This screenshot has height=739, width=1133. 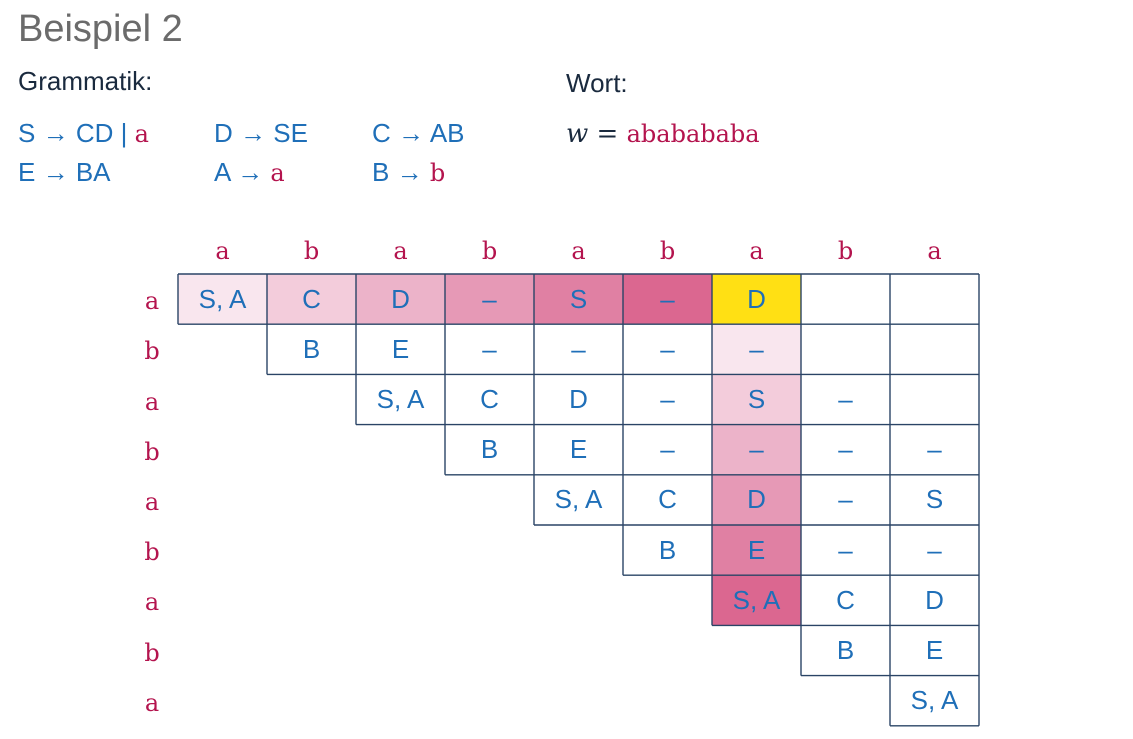 What do you see at coordinates (418, 133) in the screenshot?
I see `grammar-rule-c: C → AB` at bounding box center [418, 133].